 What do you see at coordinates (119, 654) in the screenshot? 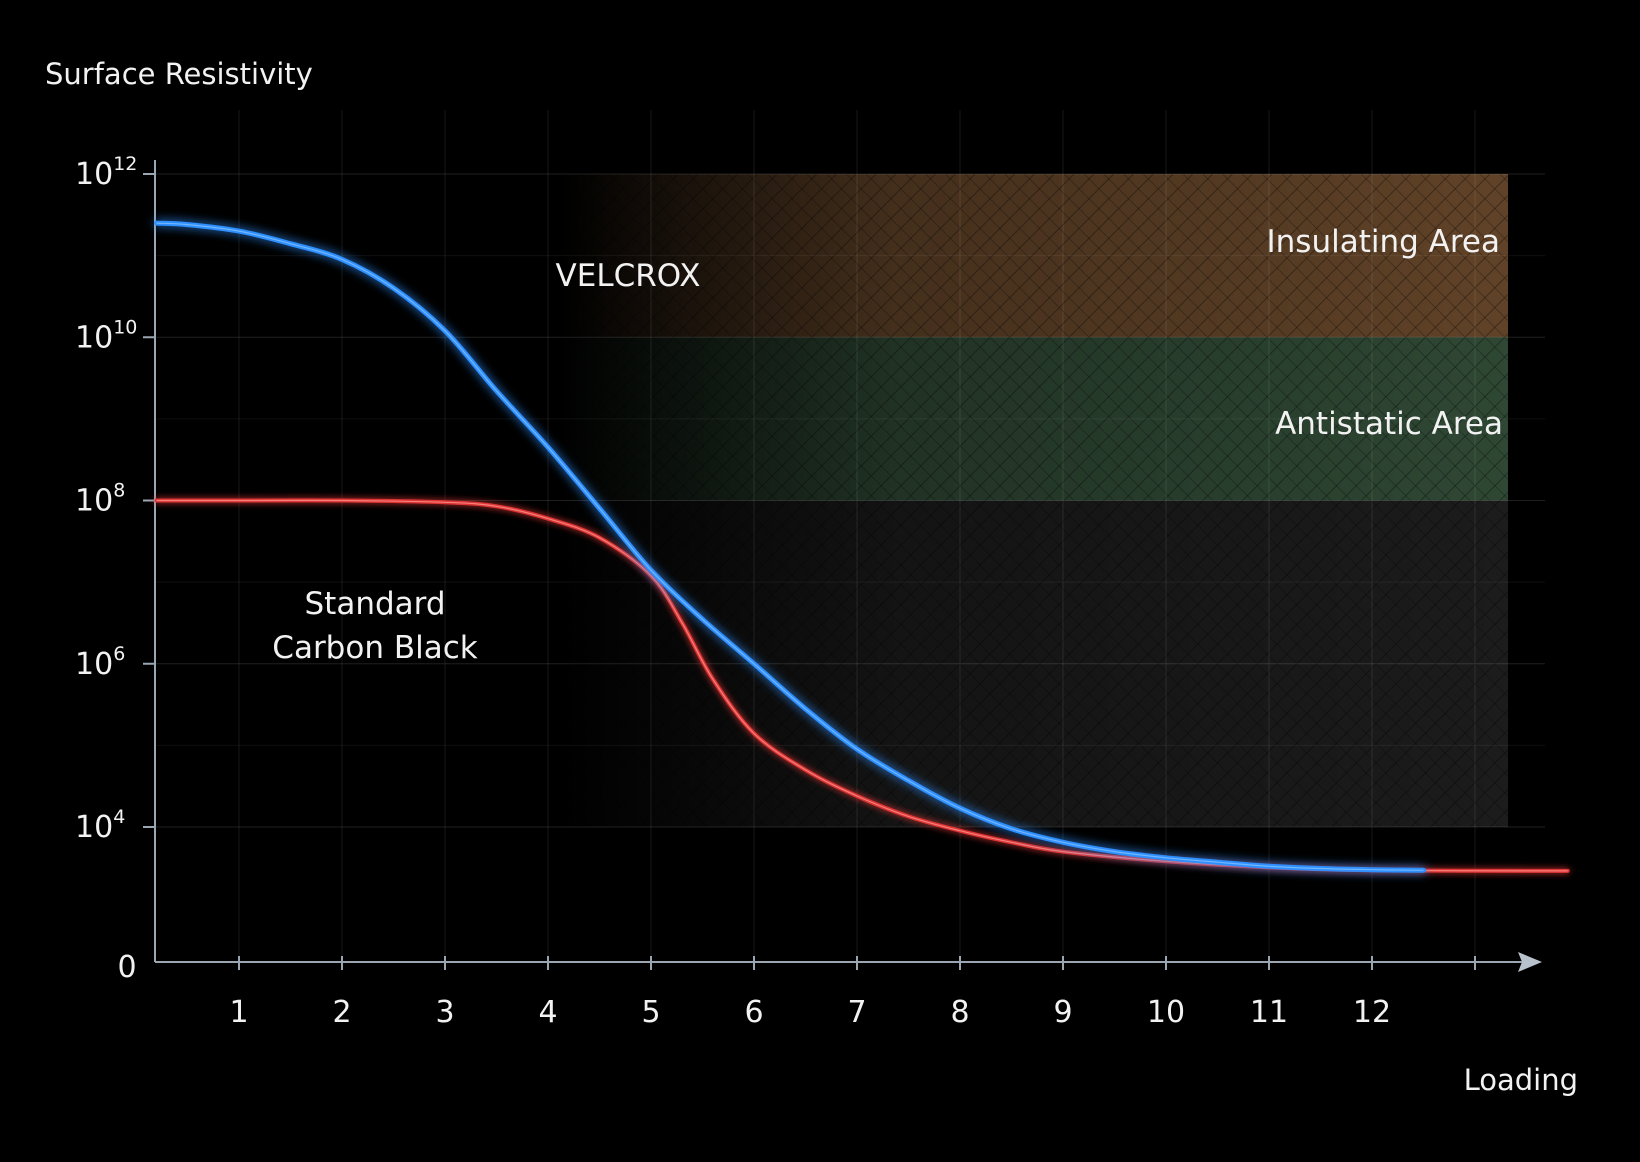
I see `y-tick-exponent: 6` at bounding box center [119, 654].